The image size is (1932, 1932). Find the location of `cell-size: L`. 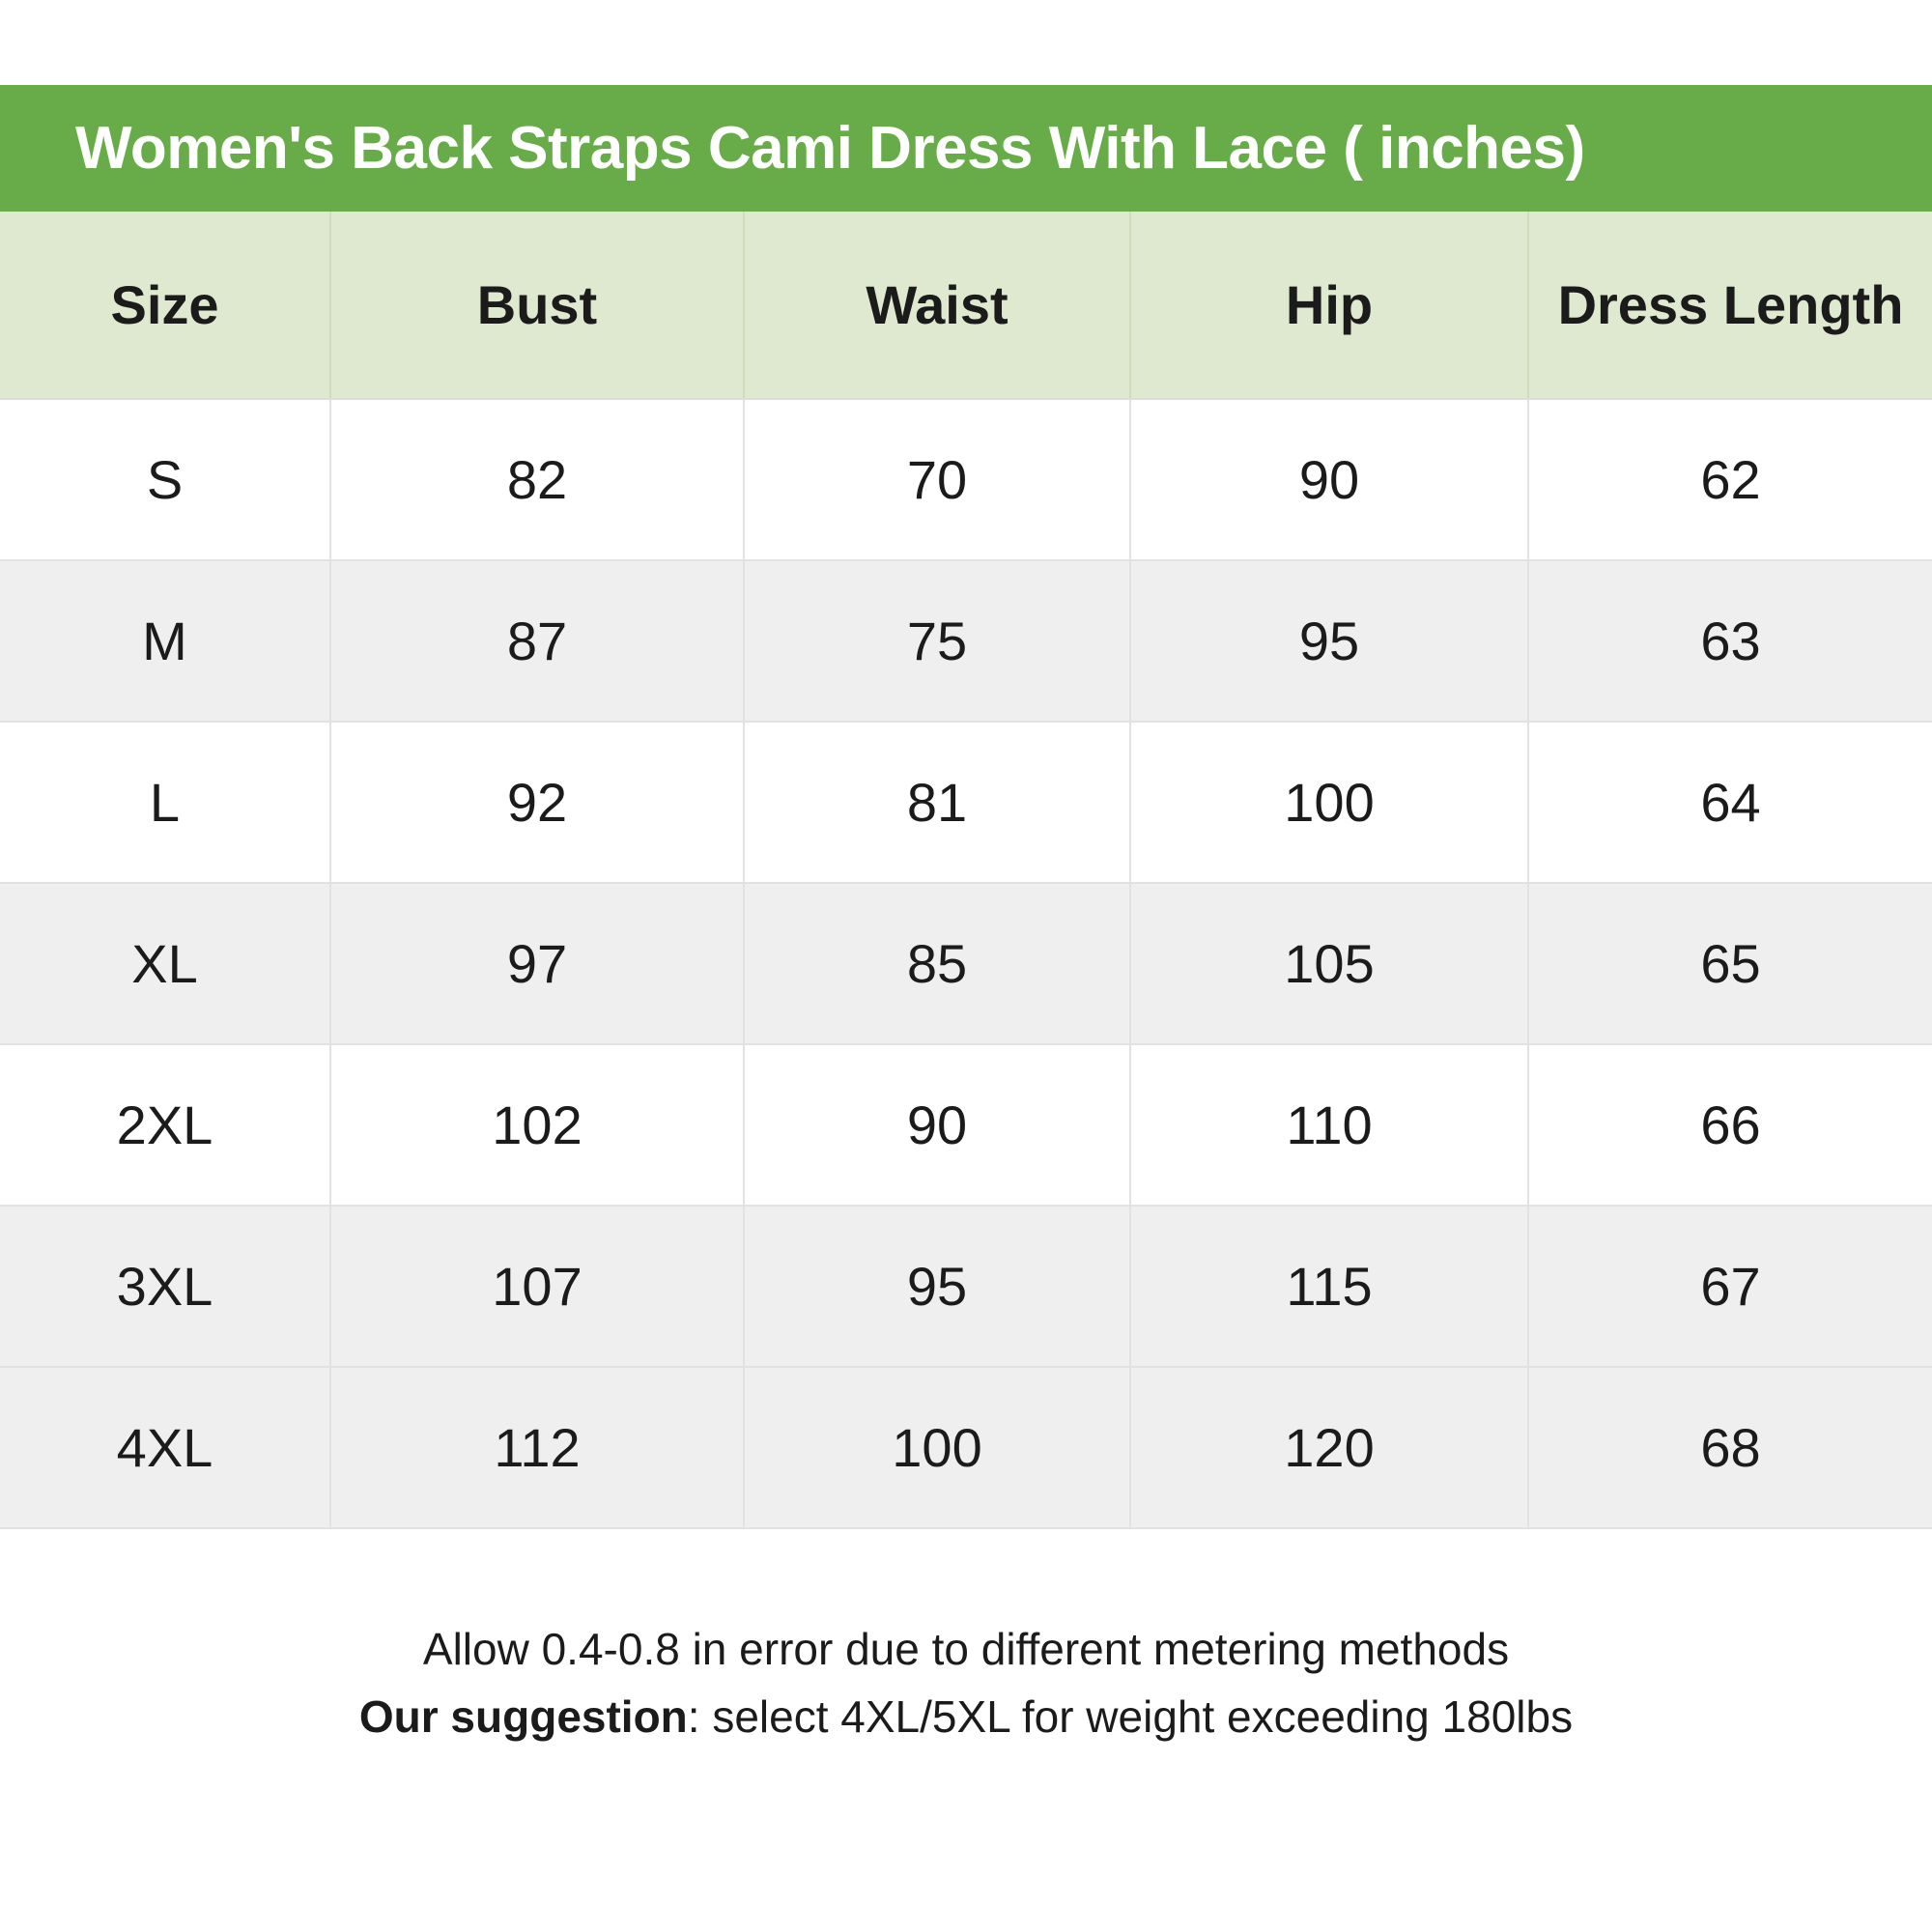

cell-size: L is located at coordinates (165, 803).